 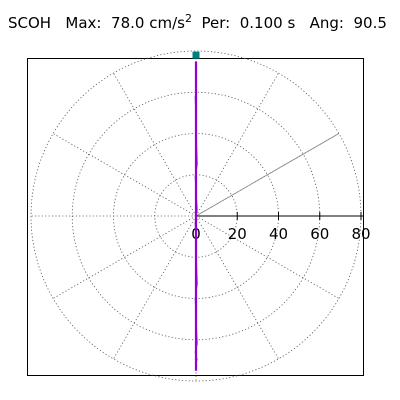 What do you see at coordinates (167, 23) in the screenshot?
I see `max-unit: cm/s` at bounding box center [167, 23].